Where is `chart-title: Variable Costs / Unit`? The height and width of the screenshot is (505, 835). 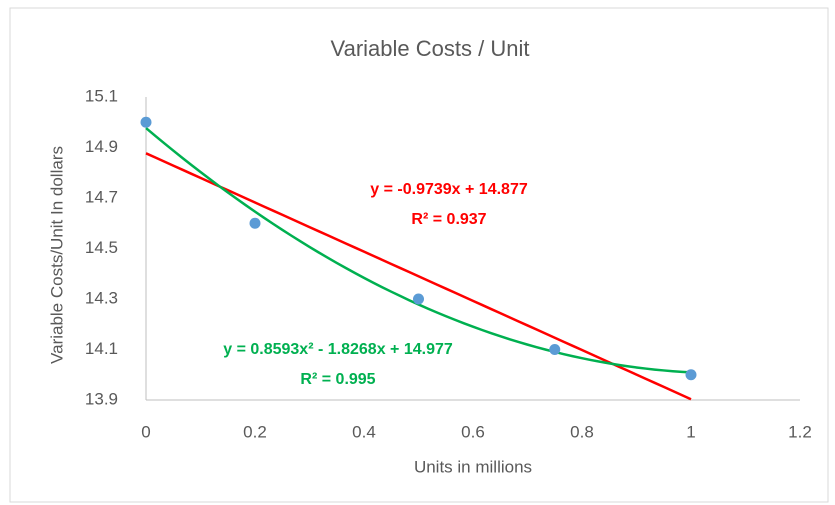 chart-title: Variable Costs / Unit is located at coordinates (430, 48).